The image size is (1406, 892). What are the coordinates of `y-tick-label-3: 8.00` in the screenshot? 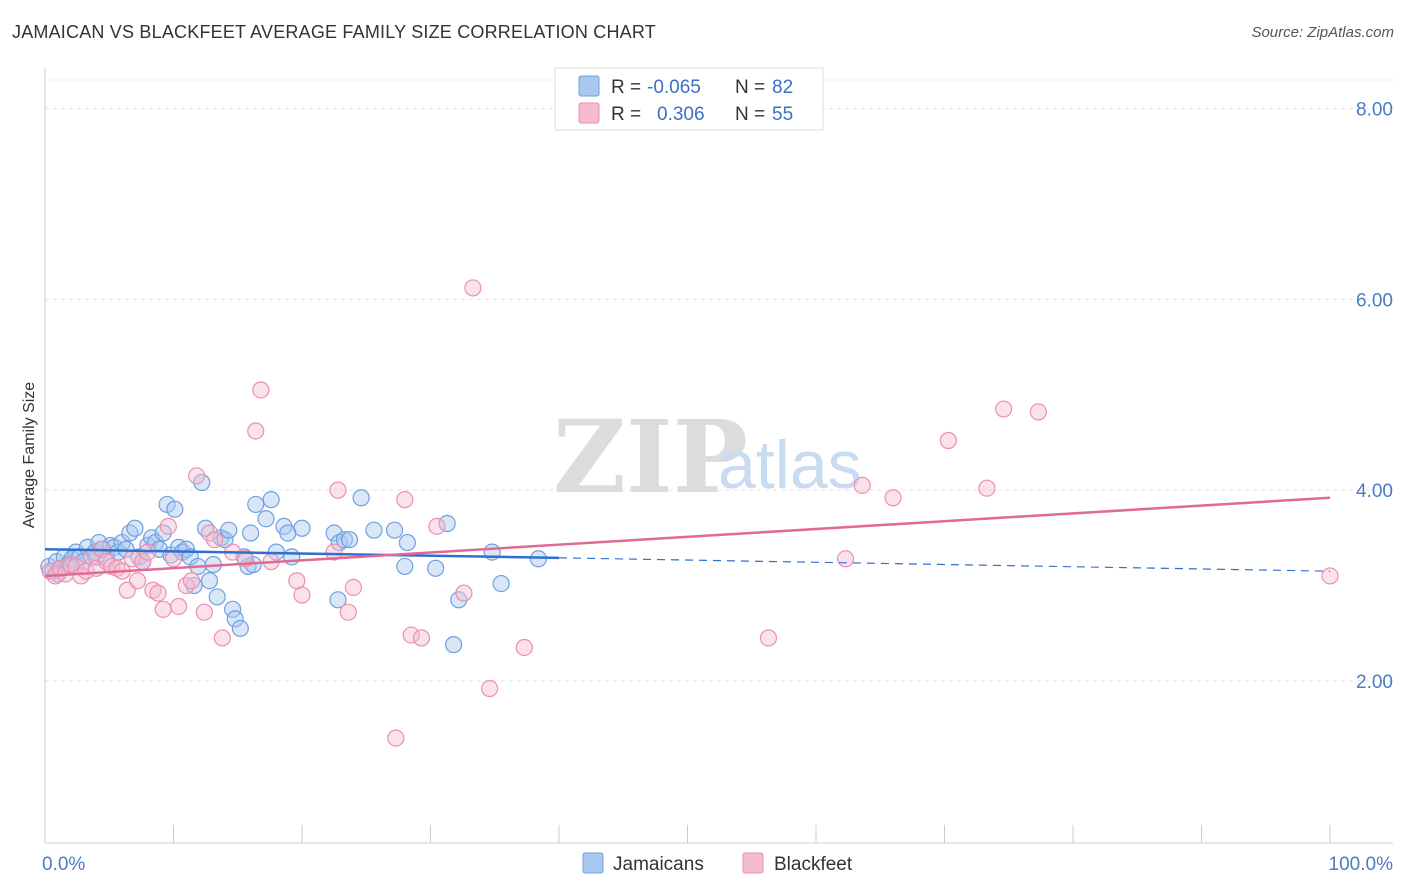 It's located at (1374, 110).